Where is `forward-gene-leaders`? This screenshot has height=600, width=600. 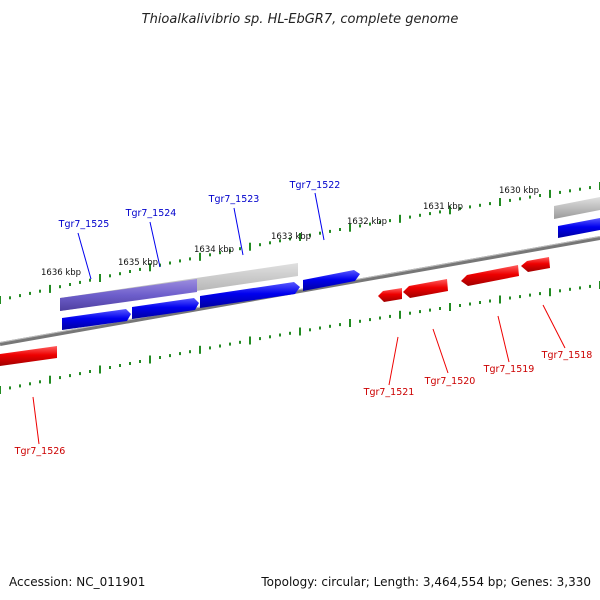
forward-gene-leaders is located at coordinates (201, 236).